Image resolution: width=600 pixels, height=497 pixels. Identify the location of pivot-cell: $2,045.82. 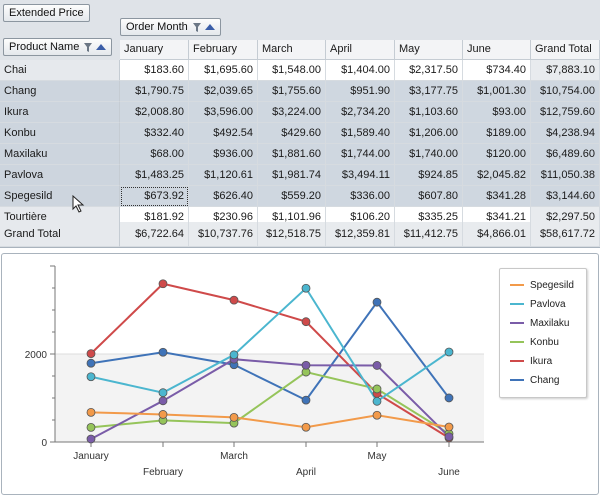
(497, 175).